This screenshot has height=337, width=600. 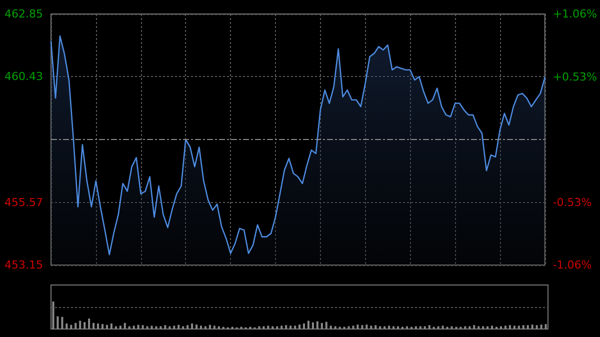 I want to click on y2-tick-label: +1.06%, so click(x=575, y=14).